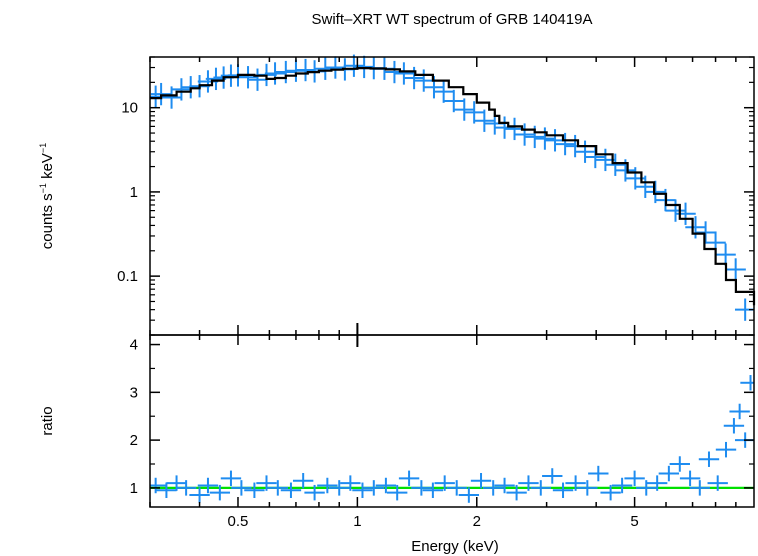  What do you see at coordinates (134, 440) in the screenshot?
I see `ratio-y-tick-label: 2` at bounding box center [134, 440].